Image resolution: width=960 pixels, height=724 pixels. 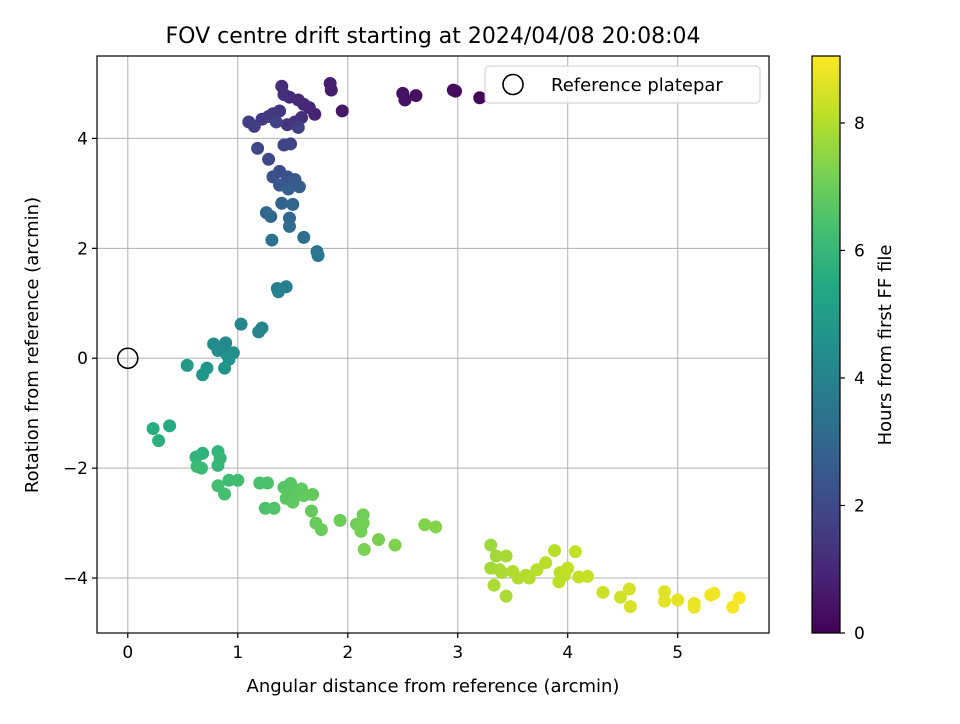 What do you see at coordinates (637, 85) in the screenshot?
I see `legend-entry-reference: Reference platepar` at bounding box center [637, 85].